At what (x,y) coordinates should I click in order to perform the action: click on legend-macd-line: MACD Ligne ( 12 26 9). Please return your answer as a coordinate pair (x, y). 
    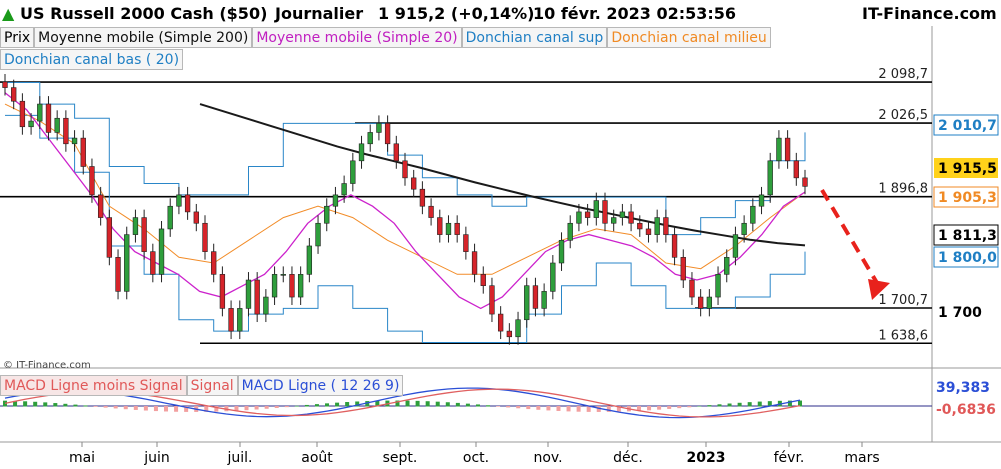
    Looking at the image, I should click on (320, 385).